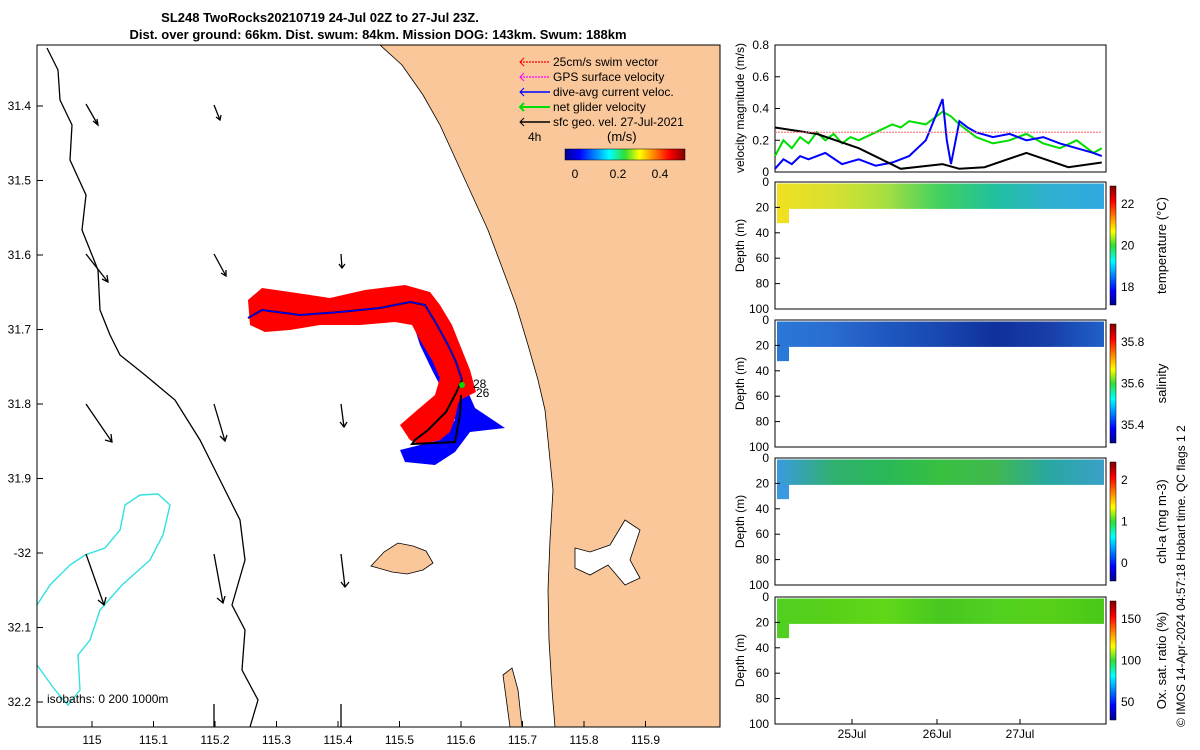  What do you see at coordinates (951, 521) in the screenshot?
I see `depth-panel-chl-a: 0 20 40 60 80 100 Depth (m) 2 1 0 chl-a (mg m-3)` at bounding box center [951, 521].